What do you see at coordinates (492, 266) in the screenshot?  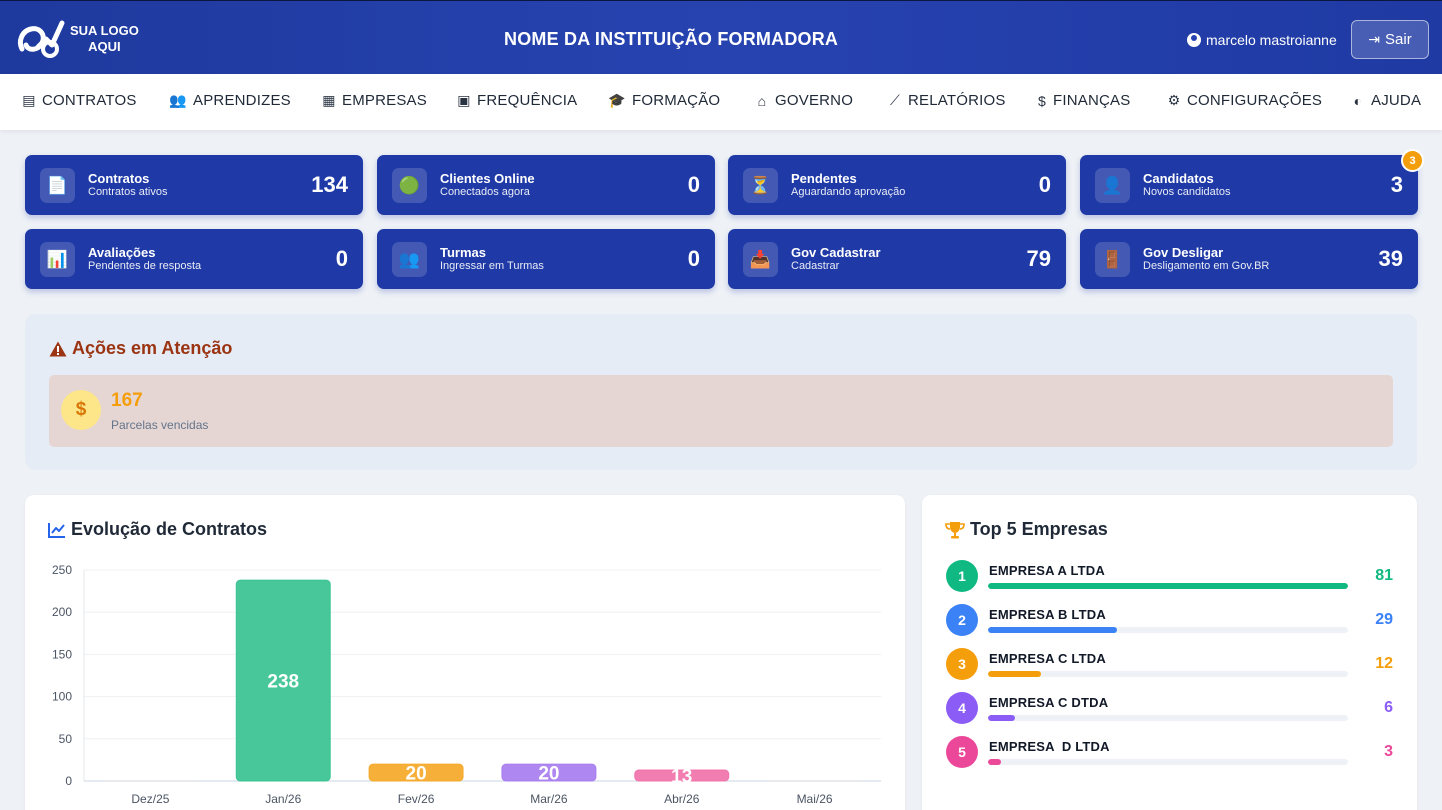 I see `stat-subtitle: Ingressar em Turmas` at bounding box center [492, 266].